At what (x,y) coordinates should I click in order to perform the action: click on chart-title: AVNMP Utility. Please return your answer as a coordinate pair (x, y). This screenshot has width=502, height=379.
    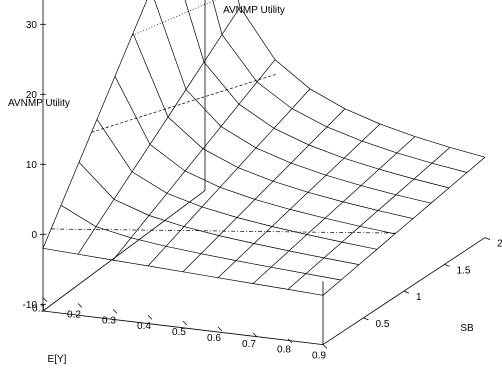
    Looking at the image, I should click on (254, 10).